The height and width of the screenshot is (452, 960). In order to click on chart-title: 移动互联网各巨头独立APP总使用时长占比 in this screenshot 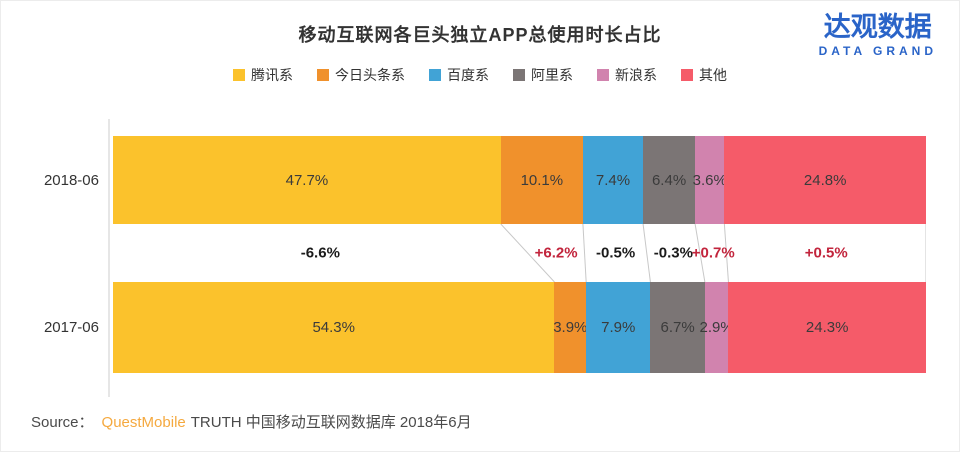, I will do `click(480, 35)`.